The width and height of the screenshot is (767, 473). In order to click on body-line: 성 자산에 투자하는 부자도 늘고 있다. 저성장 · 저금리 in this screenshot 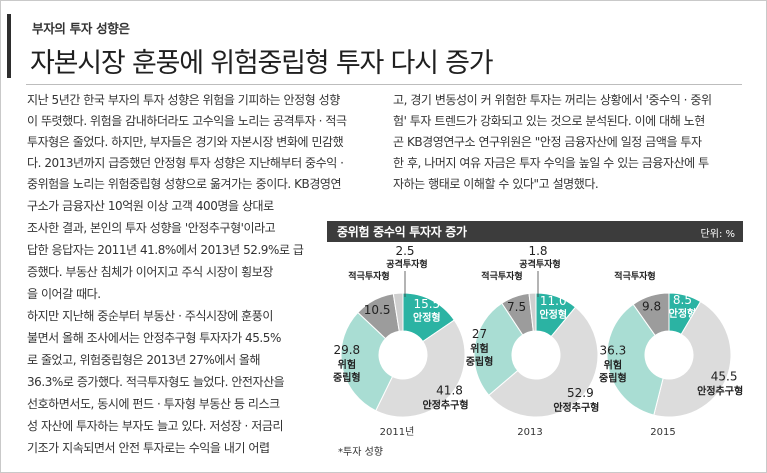, I will do `click(155, 426)`.